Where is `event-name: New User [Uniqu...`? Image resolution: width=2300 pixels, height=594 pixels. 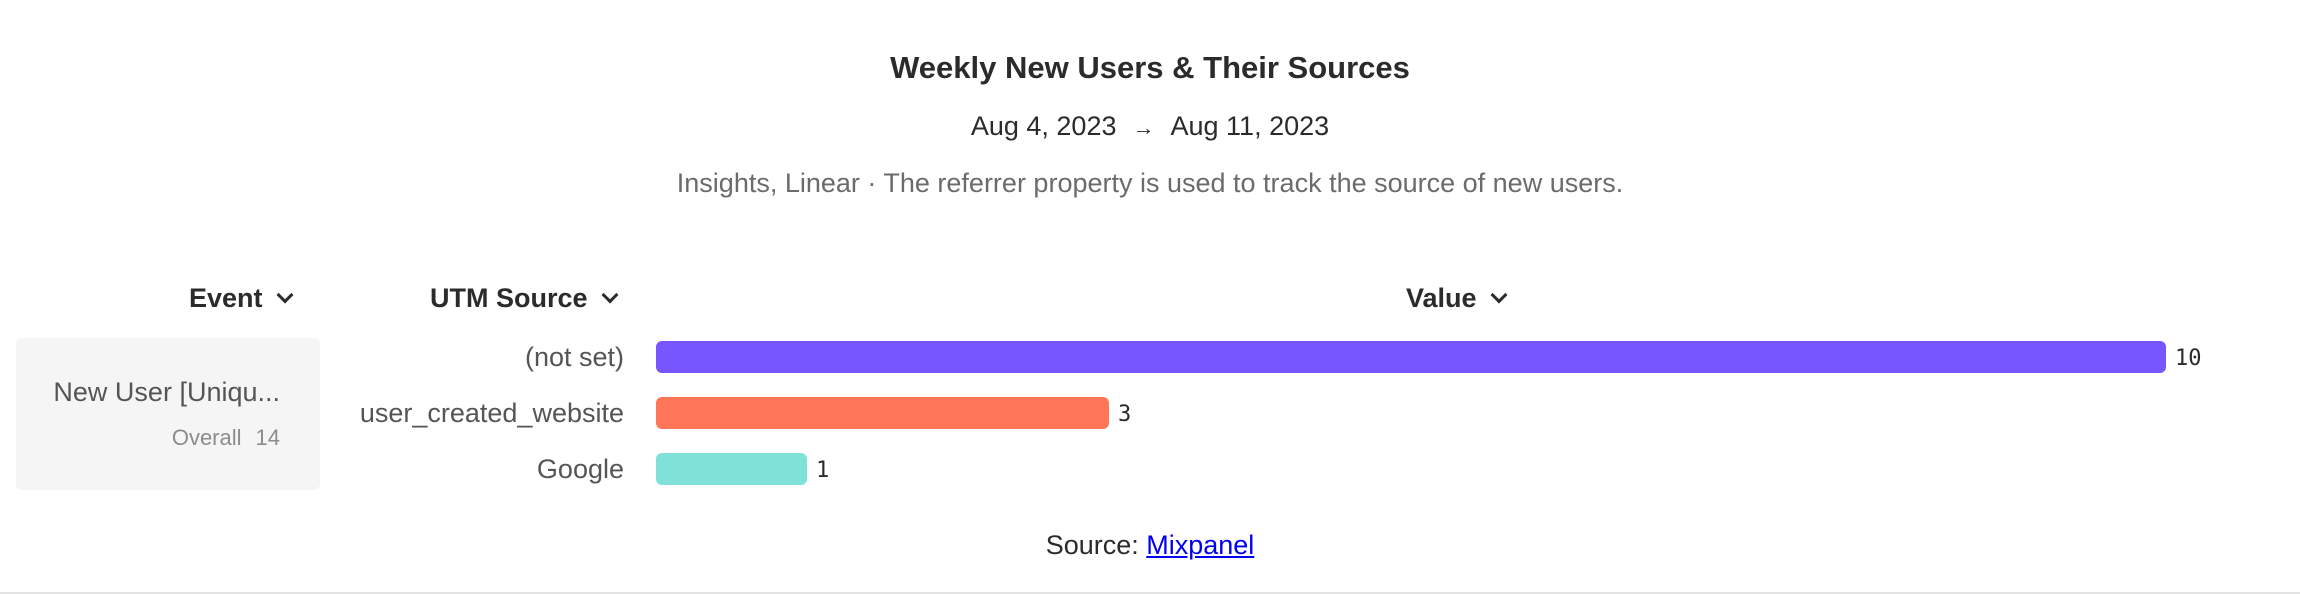
event-name: New User [Uniqu... is located at coordinates (166, 392).